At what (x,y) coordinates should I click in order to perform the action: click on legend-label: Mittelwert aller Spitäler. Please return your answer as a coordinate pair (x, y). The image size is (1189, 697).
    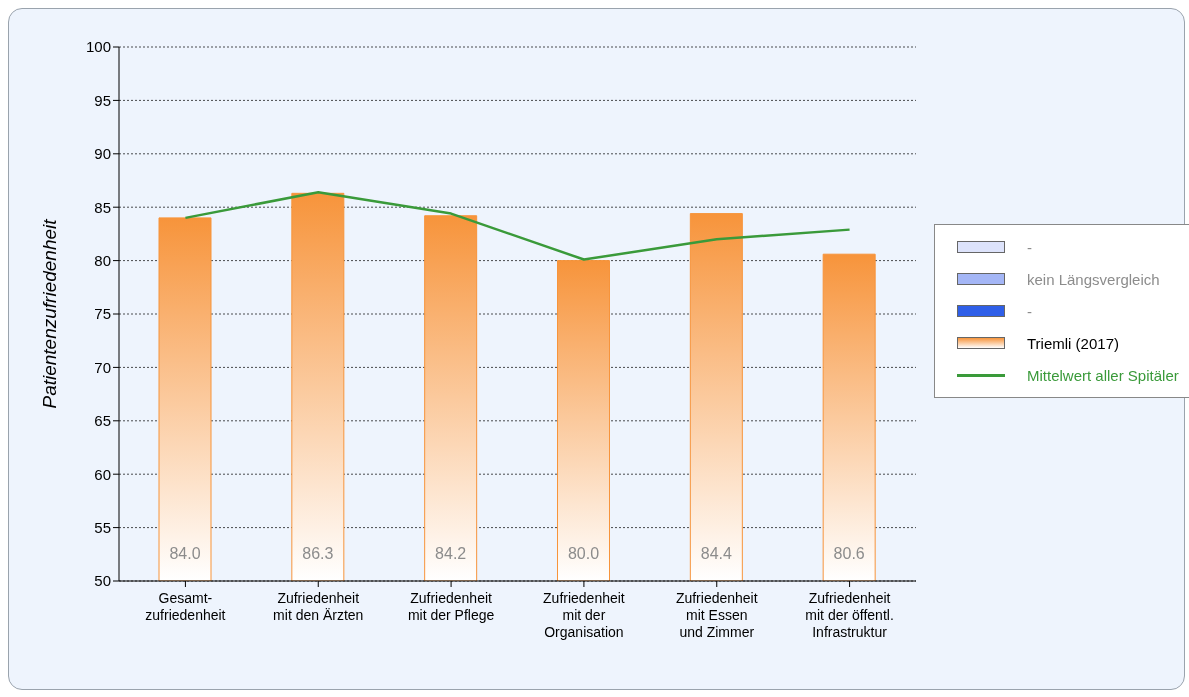
    Looking at the image, I should click on (1103, 375).